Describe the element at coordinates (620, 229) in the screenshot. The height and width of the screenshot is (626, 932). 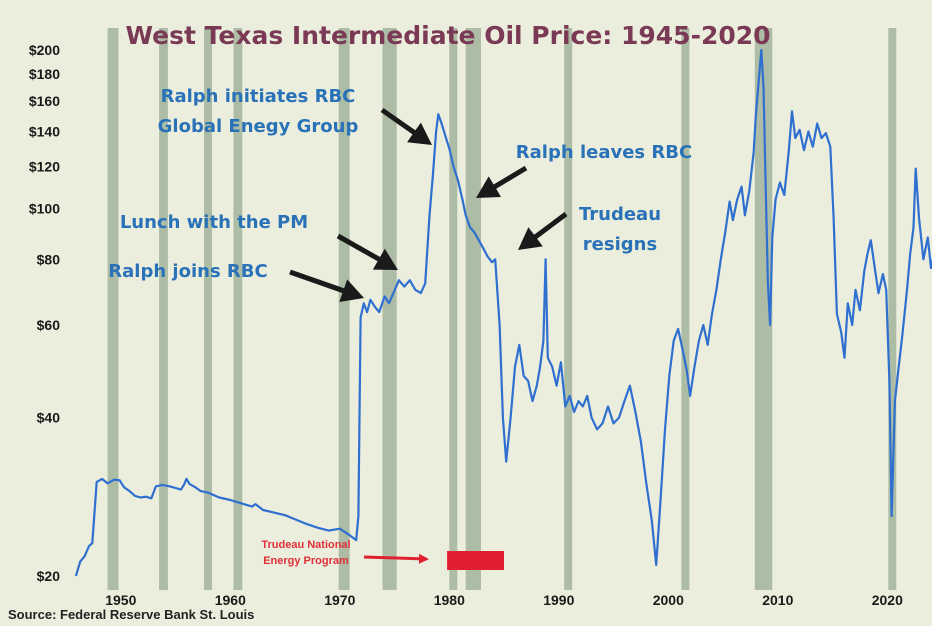
I see `annotation-trudeau-resigns: Trudeau resigns` at that location.